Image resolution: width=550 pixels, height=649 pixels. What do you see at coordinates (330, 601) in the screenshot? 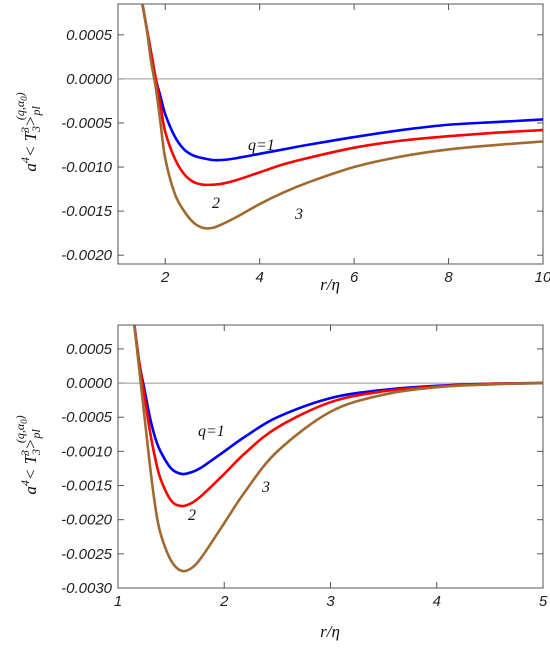
I see `x-tick-label: 3` at bounding box center [330, 601].